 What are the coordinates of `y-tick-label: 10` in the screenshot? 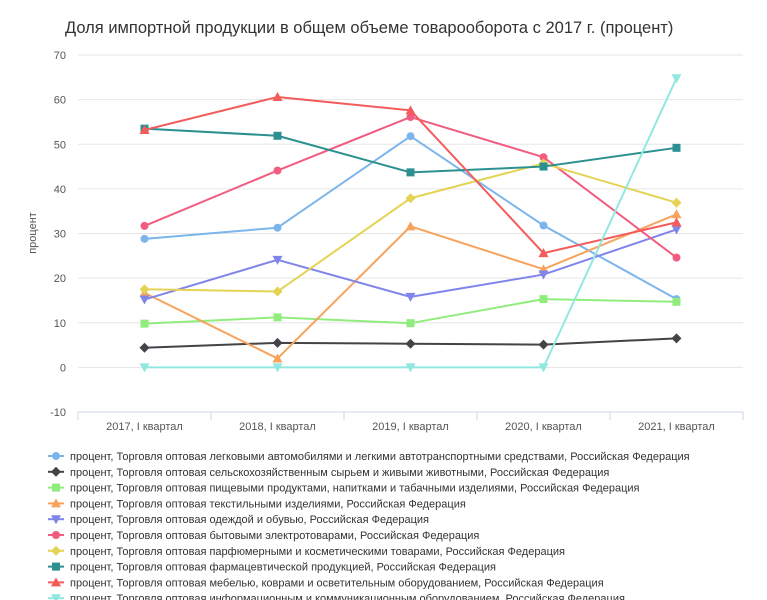 It's located at (60, 324).